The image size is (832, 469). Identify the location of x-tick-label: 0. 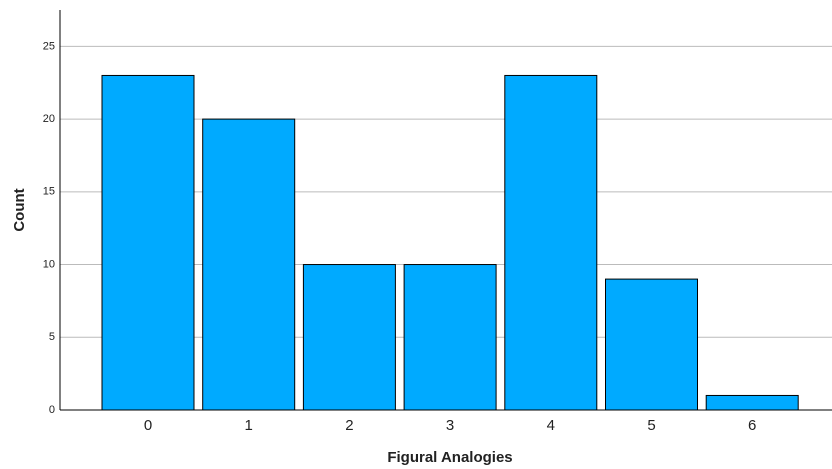
(148, 425).